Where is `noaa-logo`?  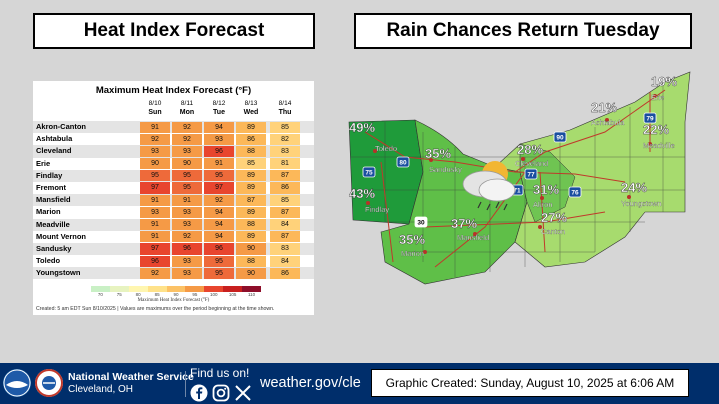 noaa-logo is located at coordinates (17, 383).